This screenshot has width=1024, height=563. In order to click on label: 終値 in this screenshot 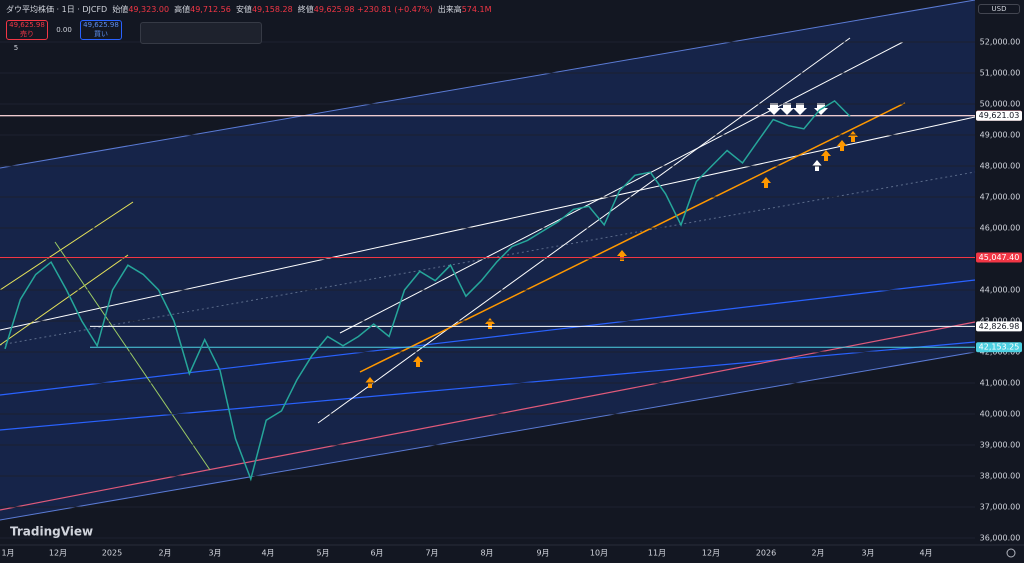, I will do `click(305, 9)`.